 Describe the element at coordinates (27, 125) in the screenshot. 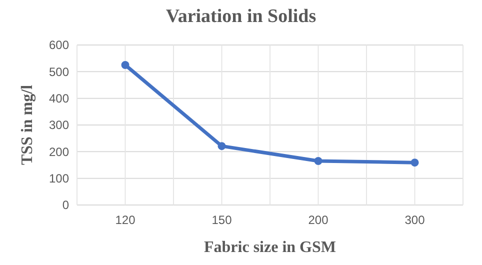

I see `y-axis-title: TSS in mg/l` at that location.